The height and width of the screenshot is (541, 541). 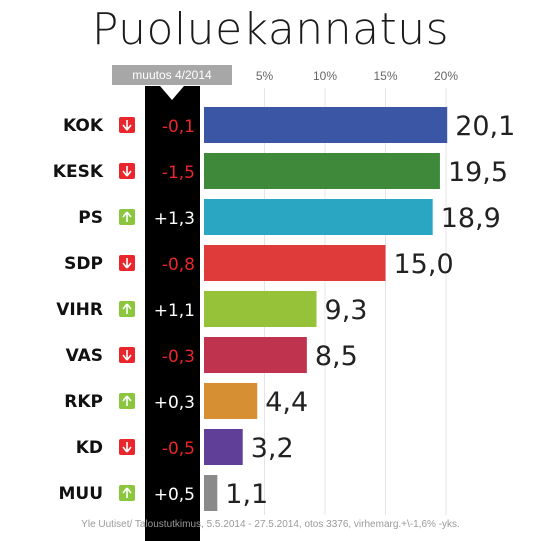 What do you see at coordinates (286, 402) in the screenshot?
I see `value-label: 4,4` at bounding box center [286, 402].